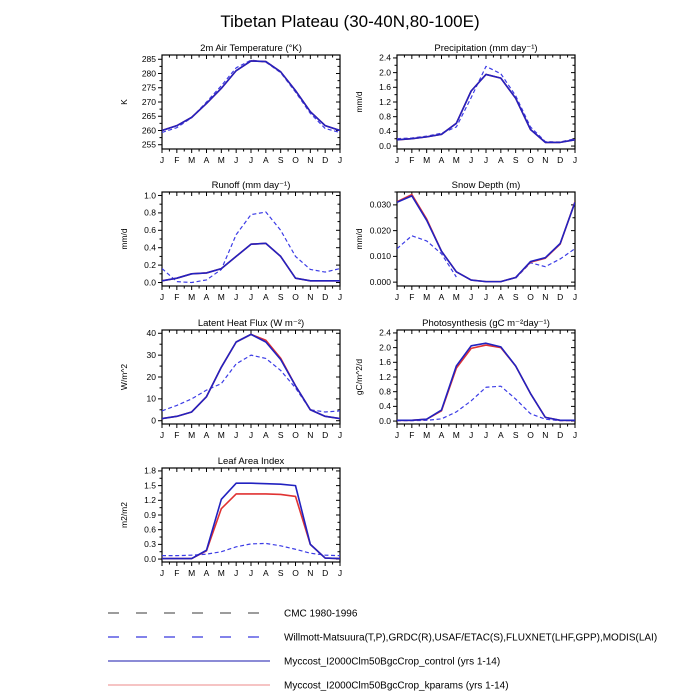 The image size is (700, 700). Describe the element at coordinates (150, 500) in the screenshot. I see `y-tick-label: 1.2` at that location.